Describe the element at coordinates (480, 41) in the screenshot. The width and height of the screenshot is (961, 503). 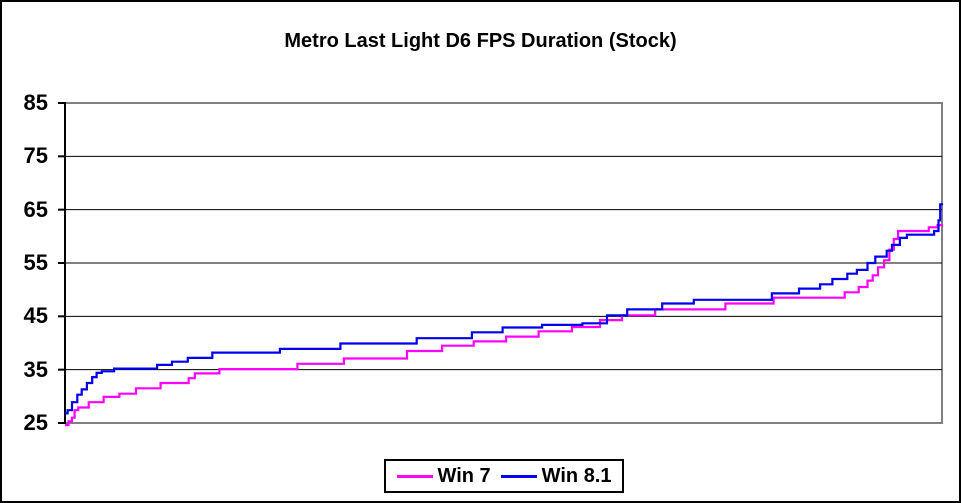
I see `chart-title: Metro Last Light D6 FPS Duration (Stock)` at that location.